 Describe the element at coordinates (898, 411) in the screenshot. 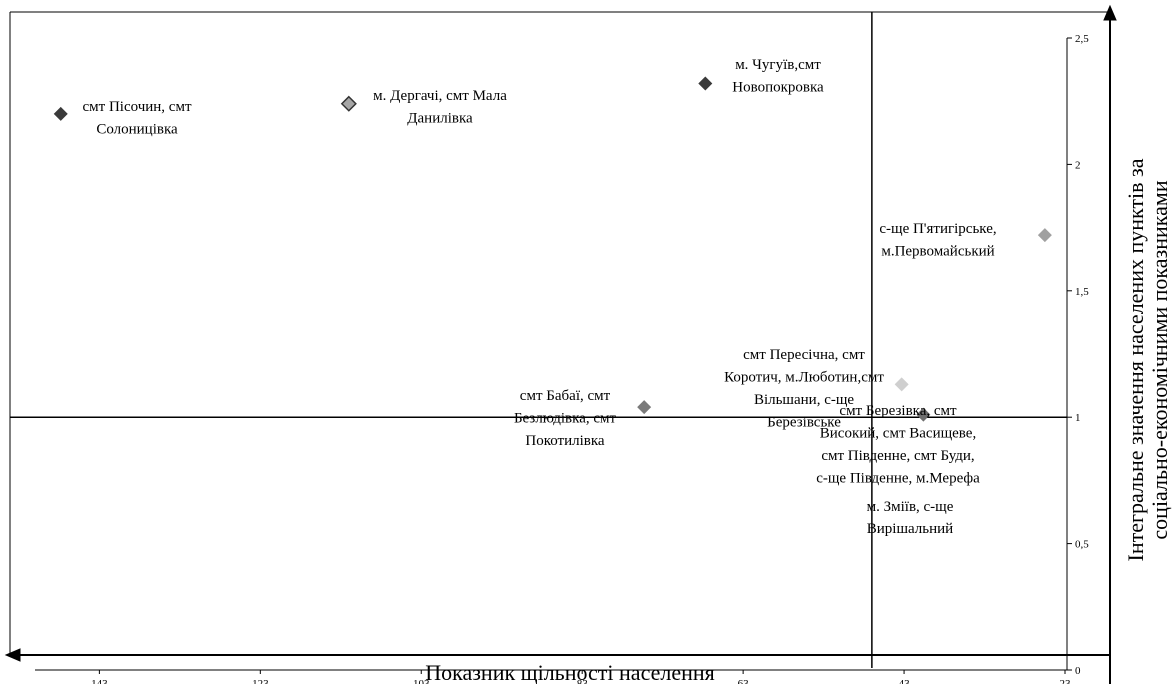

I see `point-label: смт Березівка, смт` at that location.